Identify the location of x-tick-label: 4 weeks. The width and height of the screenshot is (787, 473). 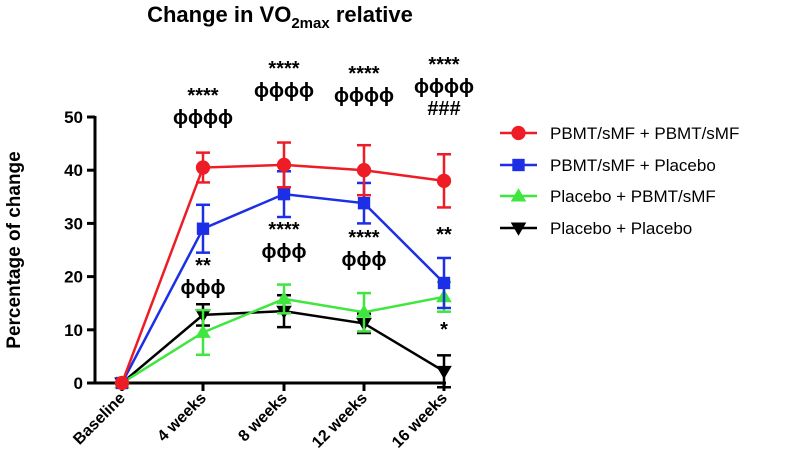
(181, 417).